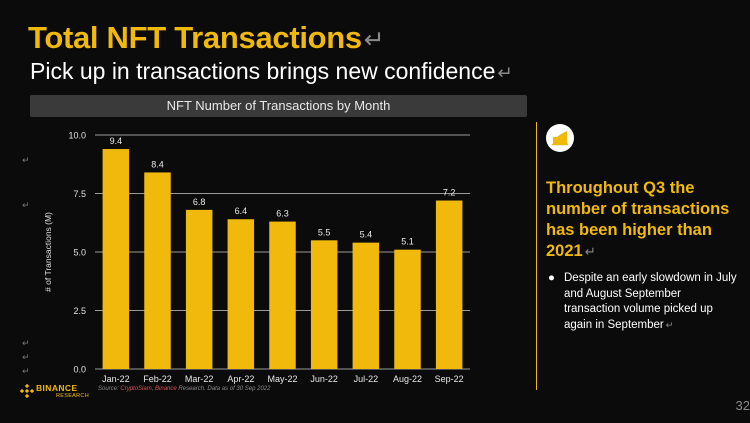 Image resolution: width=750 pixels, height=423 pixels. Describe the element at coordinates (206, 37) in the screenshot. I see `slide-title: Total NFT Transactions↵` at that location.